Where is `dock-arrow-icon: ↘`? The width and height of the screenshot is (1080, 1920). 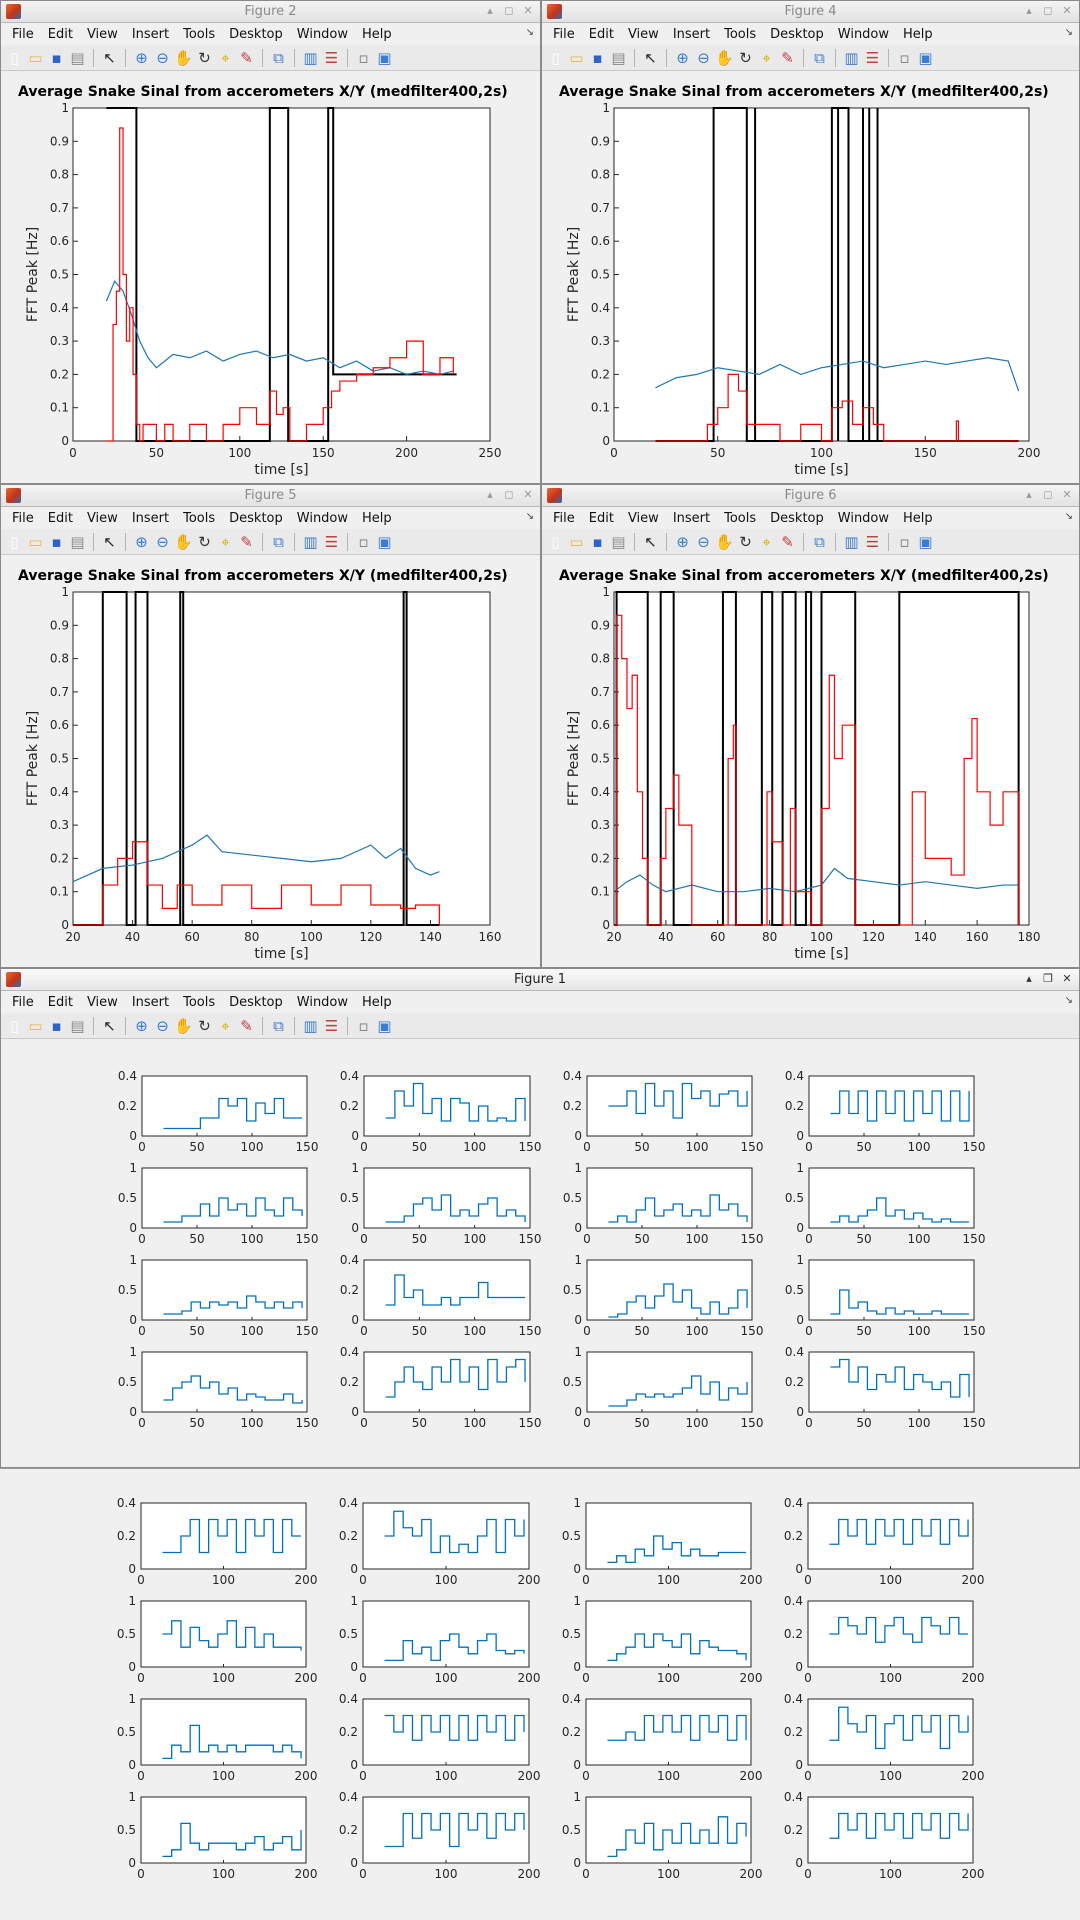
dock-arrow-icon: ↘ is located at coordinates (1068, 1000).